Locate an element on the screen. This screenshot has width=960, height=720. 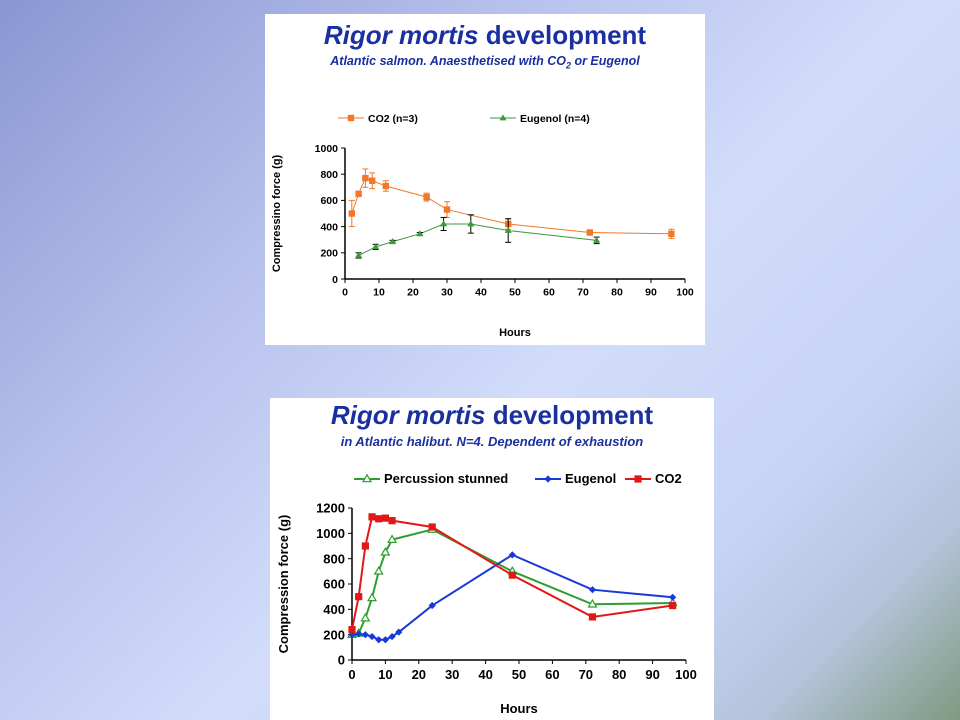
y-tick-label: 0 is located at coordinates (341, 660).